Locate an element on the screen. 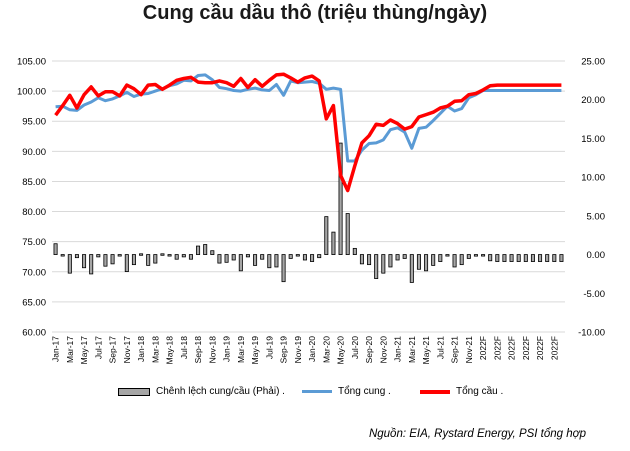 This screenshot has width=630, height=451. x-axis-tick-label: Mar-20 is located at coordinates (326, 349).